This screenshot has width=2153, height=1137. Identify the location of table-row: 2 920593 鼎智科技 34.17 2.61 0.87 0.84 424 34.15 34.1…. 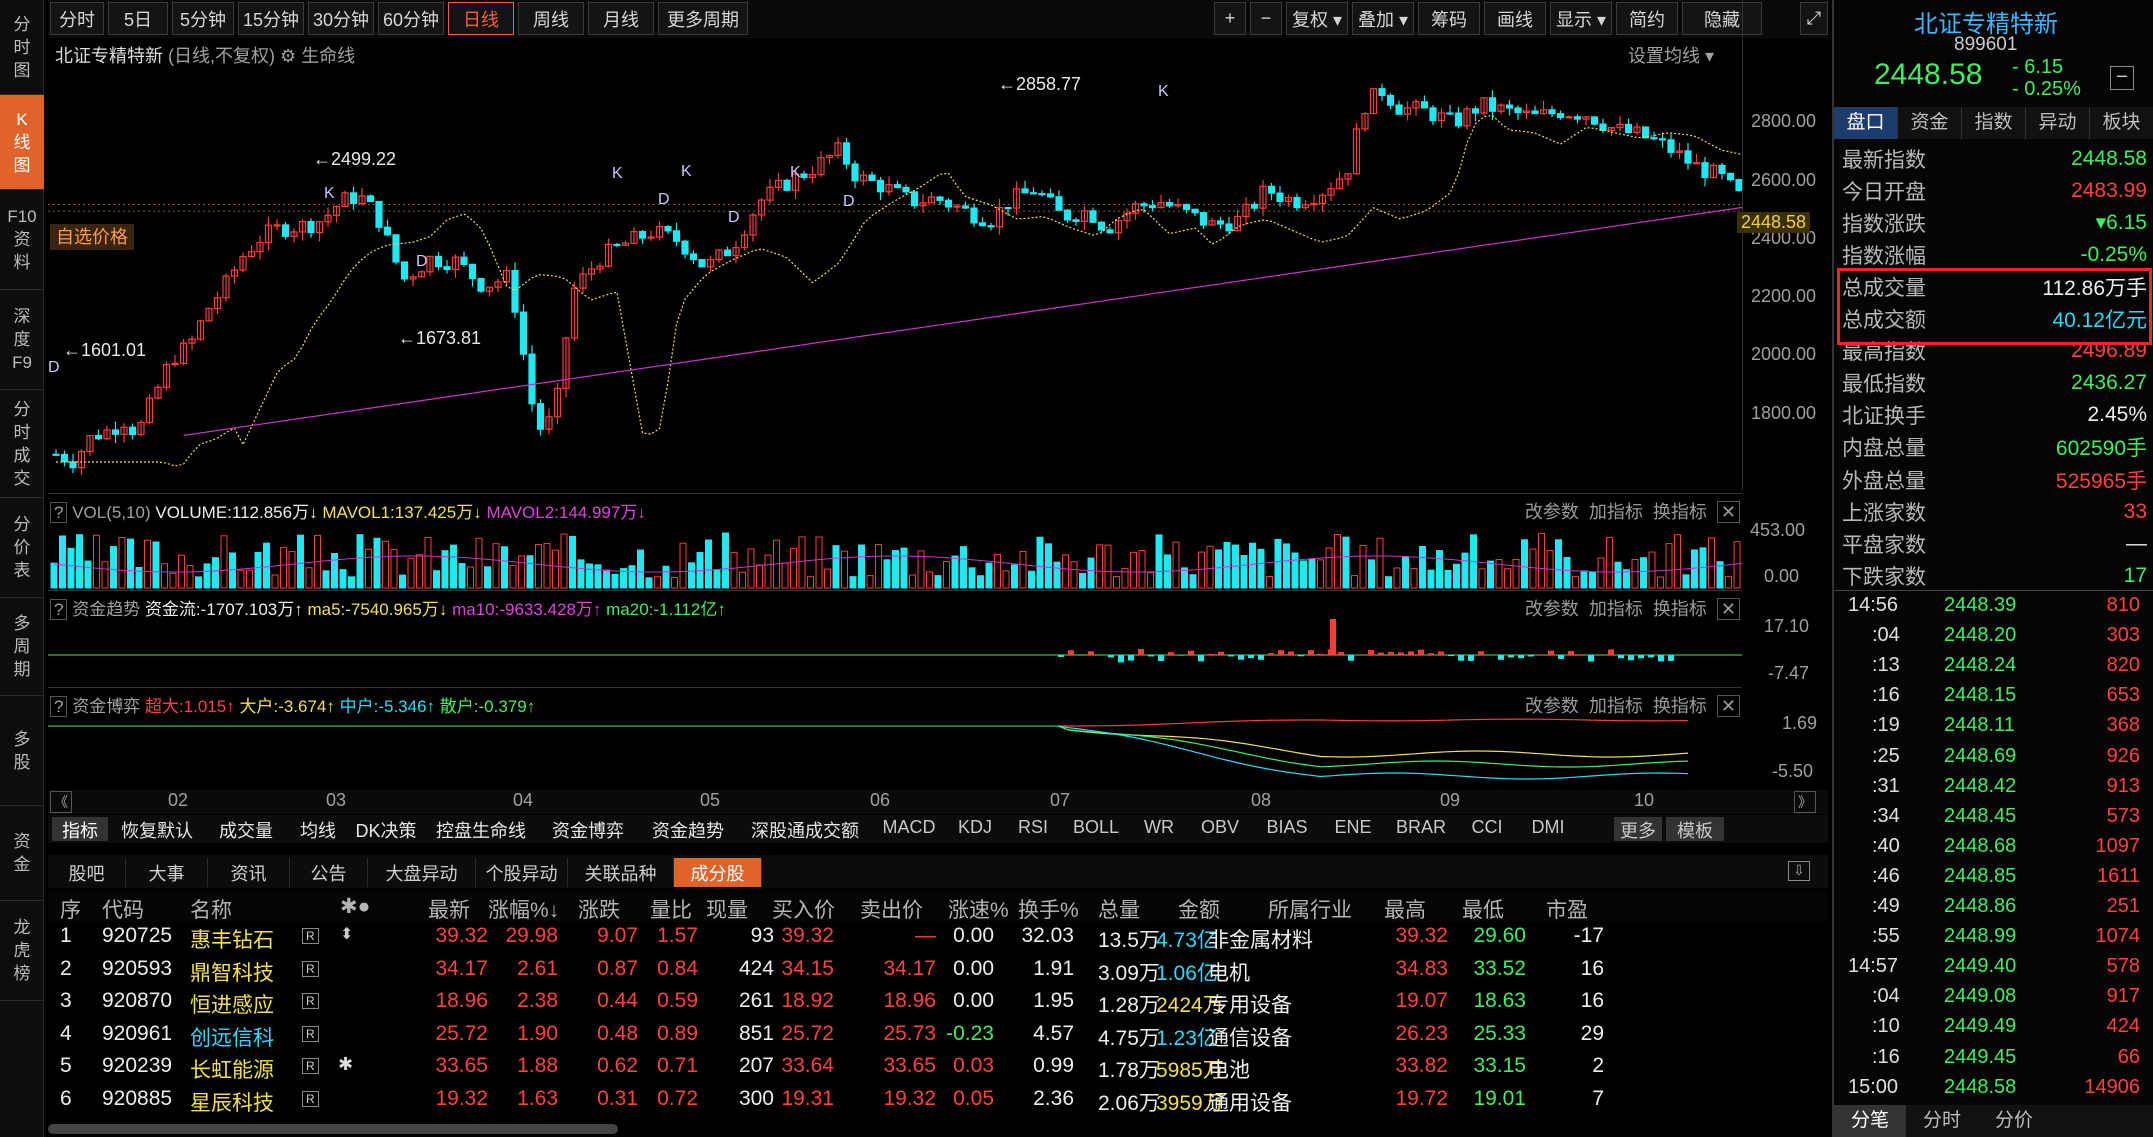
(938, 973).